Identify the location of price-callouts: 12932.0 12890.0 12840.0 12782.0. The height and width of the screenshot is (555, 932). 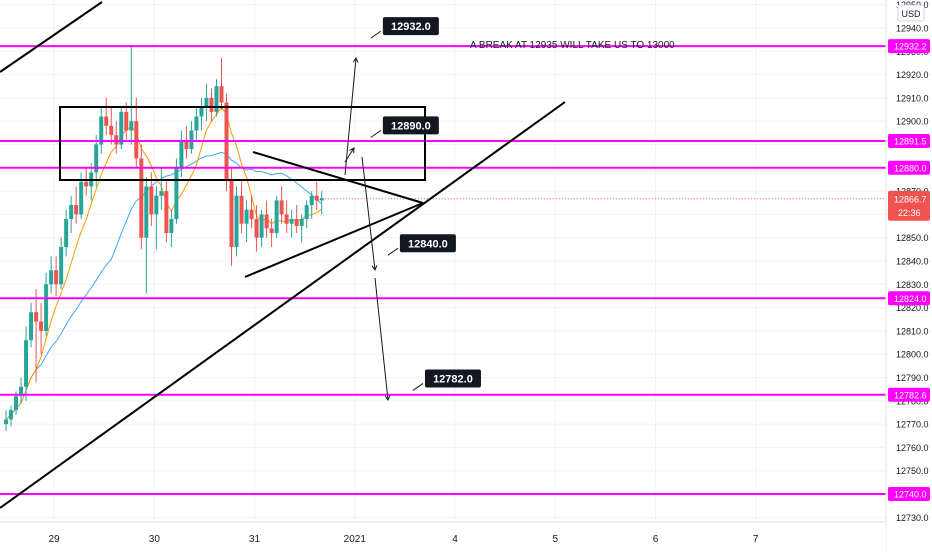
(425, 204).